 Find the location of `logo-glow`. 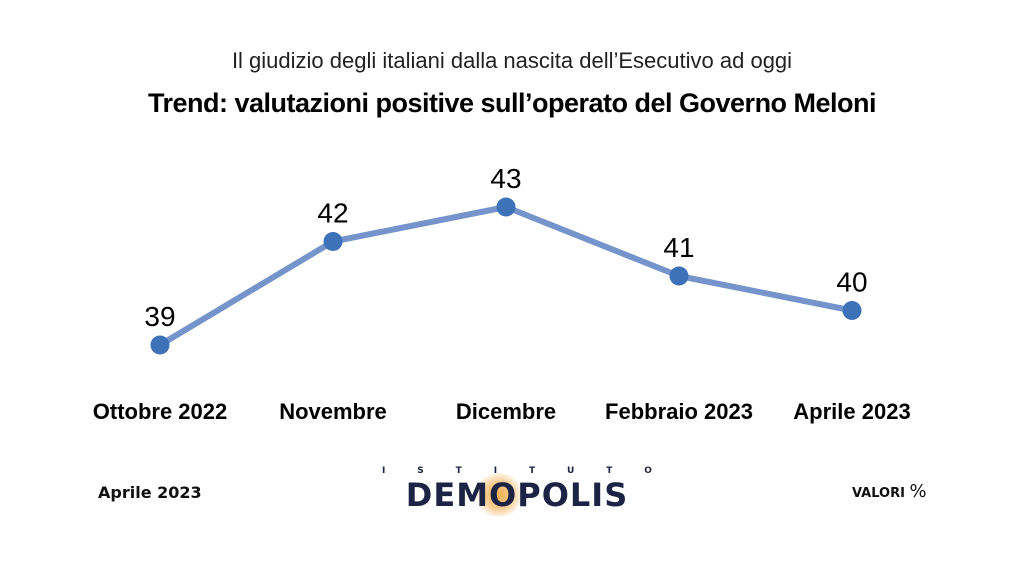

logo-glow is located at coordinates (499, 495).